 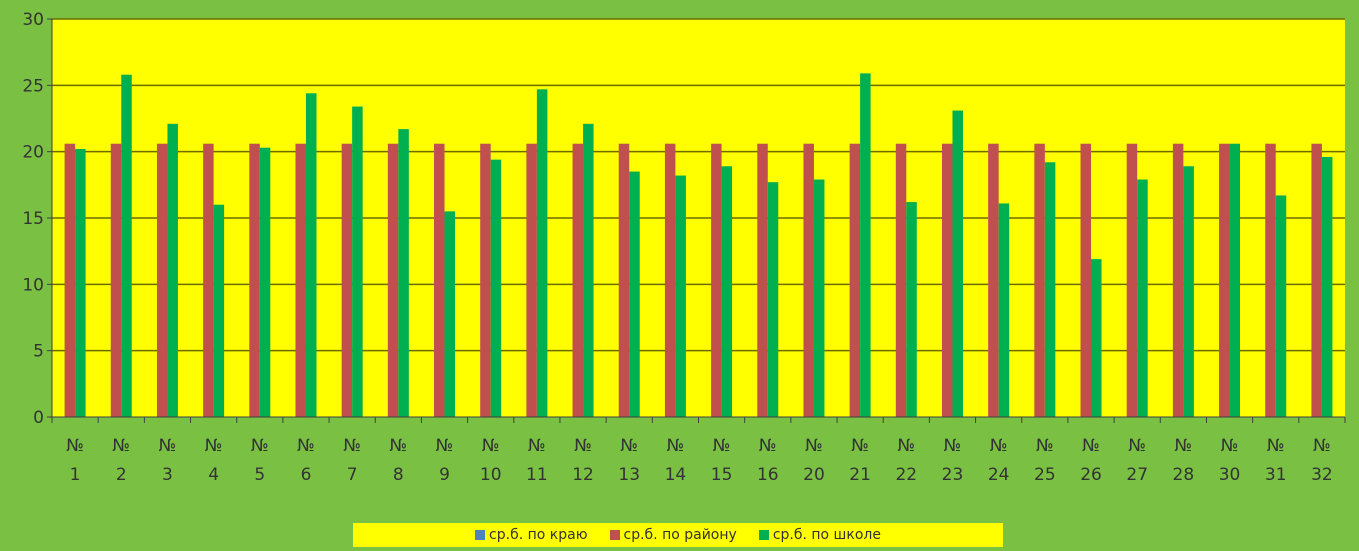 I want to click on x-tick-label-number: 28, so click(x=1184, y=475).